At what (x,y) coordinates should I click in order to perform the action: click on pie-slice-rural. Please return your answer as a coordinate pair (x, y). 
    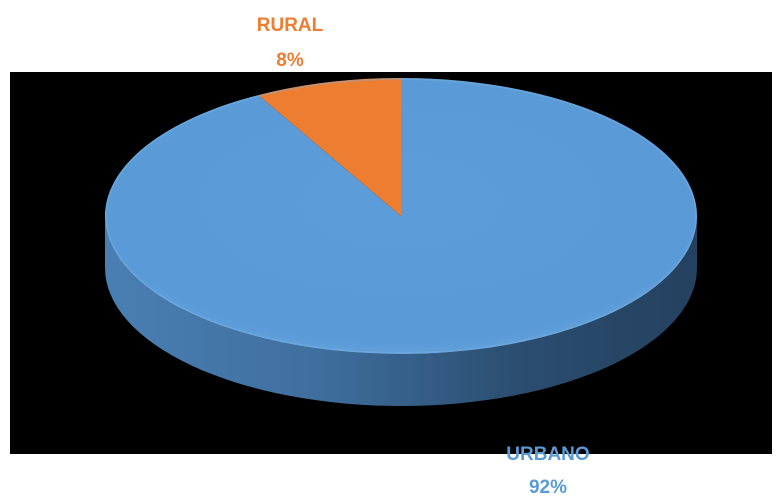
    Looking at the image, I should click on (329, 147).